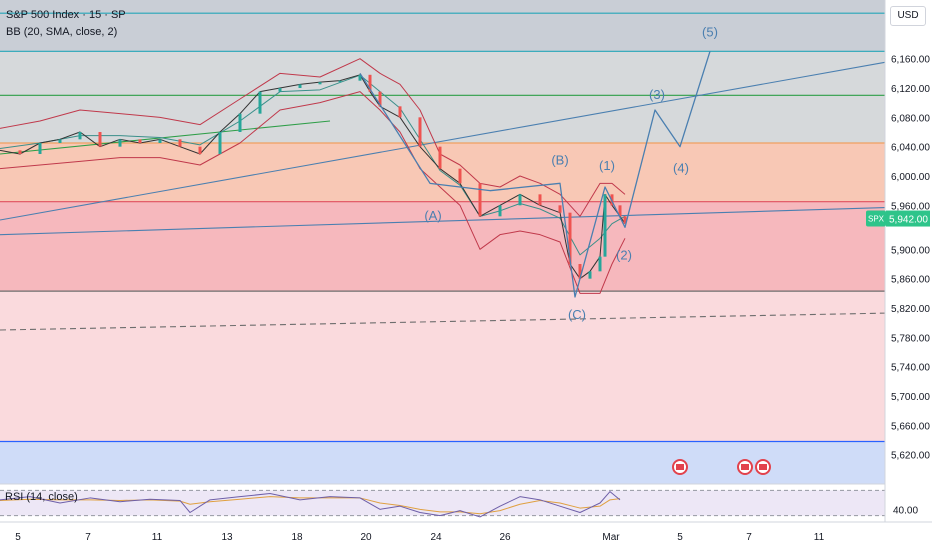 The height and width of the screenshot is (550, 932). Describe the element at coordinates (910, 250) in the screenshot. I see `price-tick-label: 5,900.00` at that location.